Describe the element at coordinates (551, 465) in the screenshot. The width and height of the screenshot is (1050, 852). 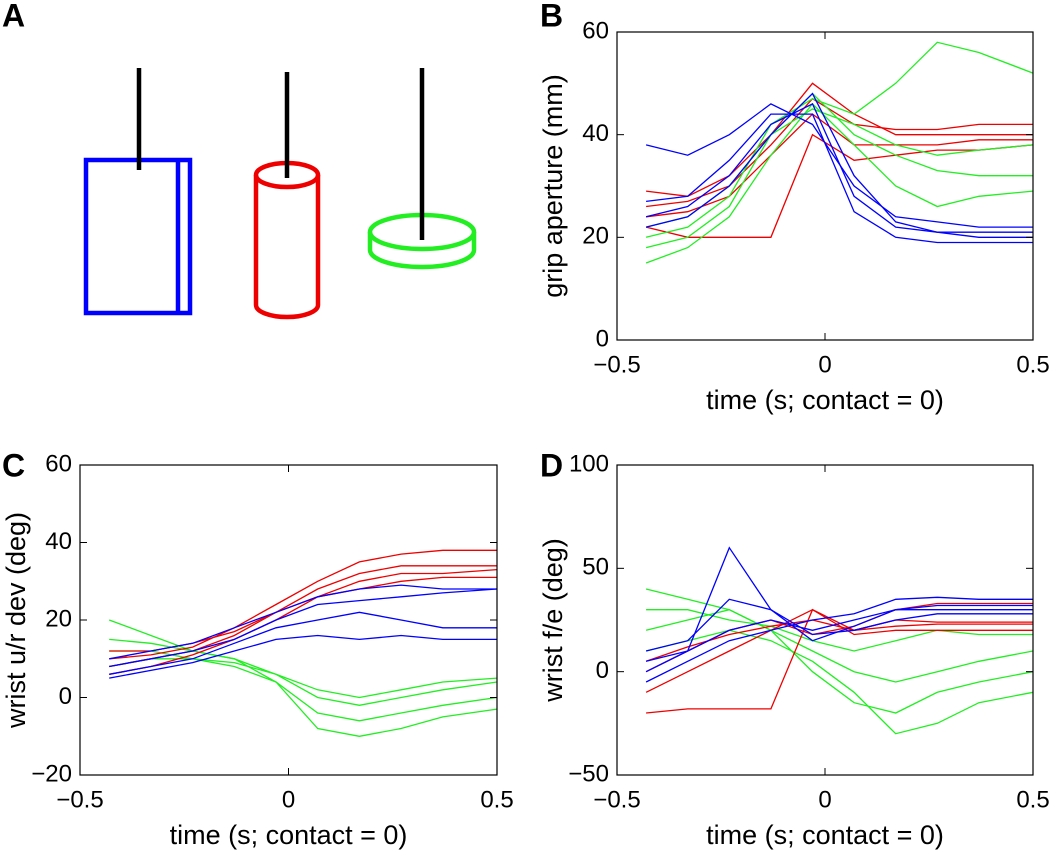
I see `panel-label: D` at that location.